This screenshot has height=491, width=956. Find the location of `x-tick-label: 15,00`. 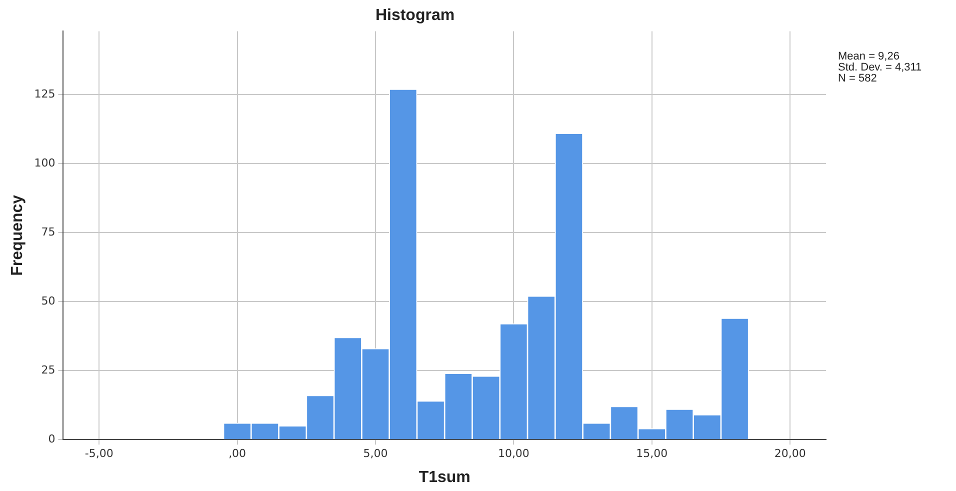

x-tick-label: 15,00 is located at coordinates (652, 453).